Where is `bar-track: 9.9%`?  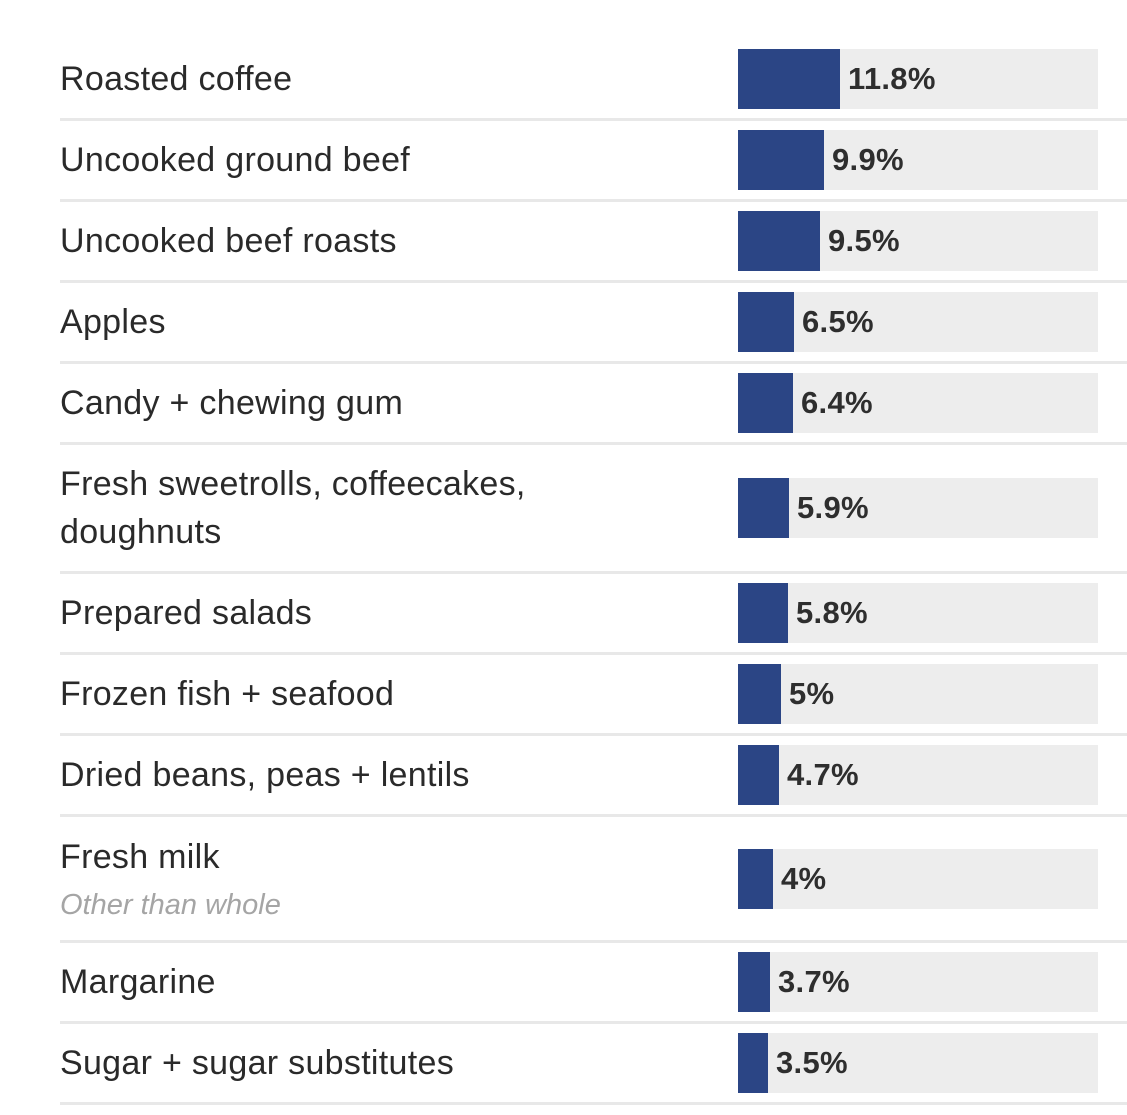
bar-track: 9.9% is located at coordinates (918, 160).